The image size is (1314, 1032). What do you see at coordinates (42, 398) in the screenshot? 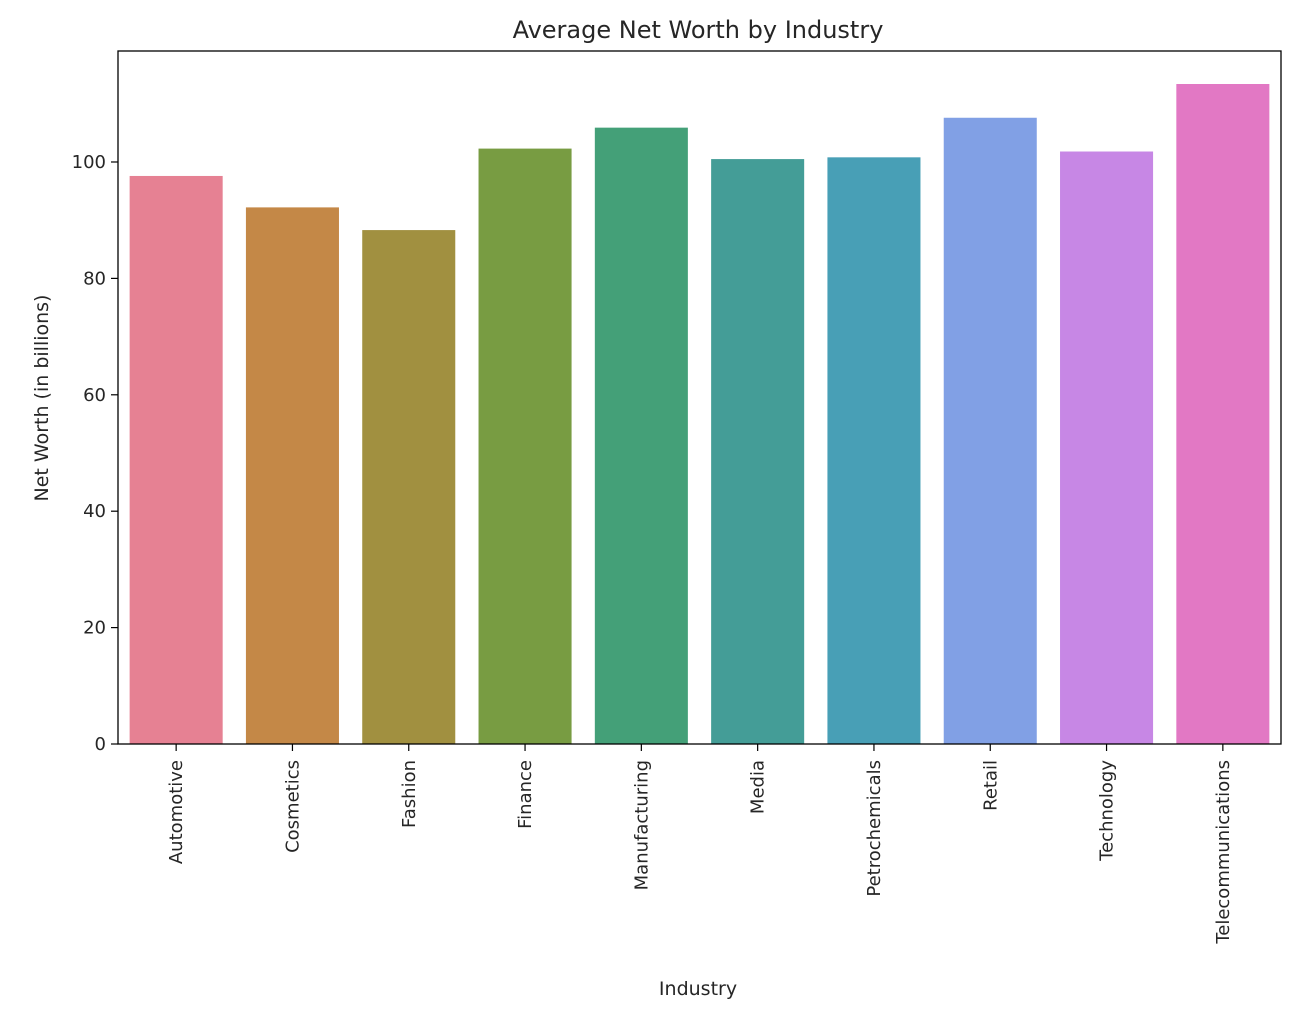
I see `y-axis-label: Net Worth (in billions)` at bounding box center [42, 398].